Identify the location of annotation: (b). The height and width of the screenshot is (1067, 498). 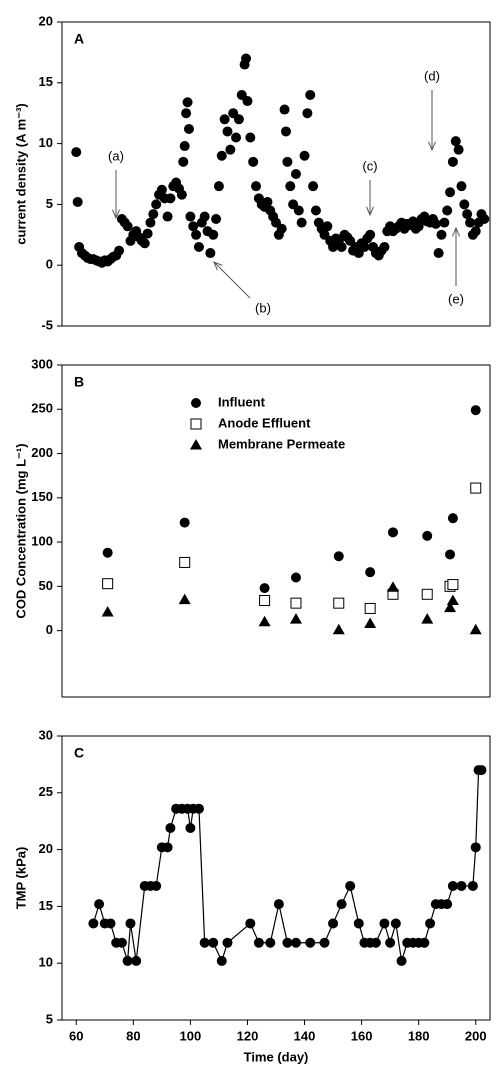
(263, 307).